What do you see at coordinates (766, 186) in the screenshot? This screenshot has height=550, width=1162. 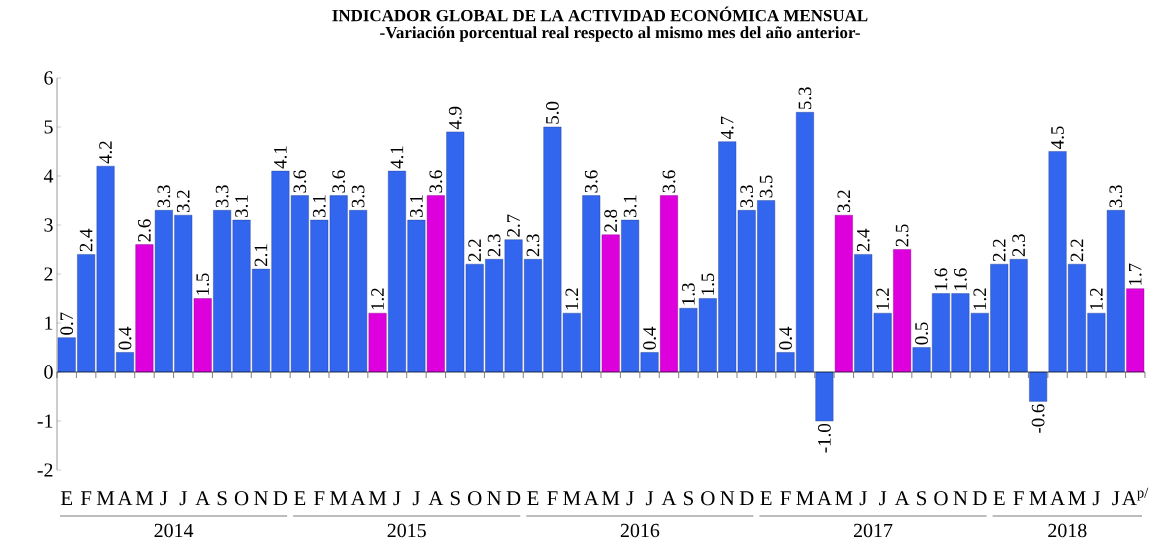 I see `data-label: 3.5` at bounding box center [766, 186].